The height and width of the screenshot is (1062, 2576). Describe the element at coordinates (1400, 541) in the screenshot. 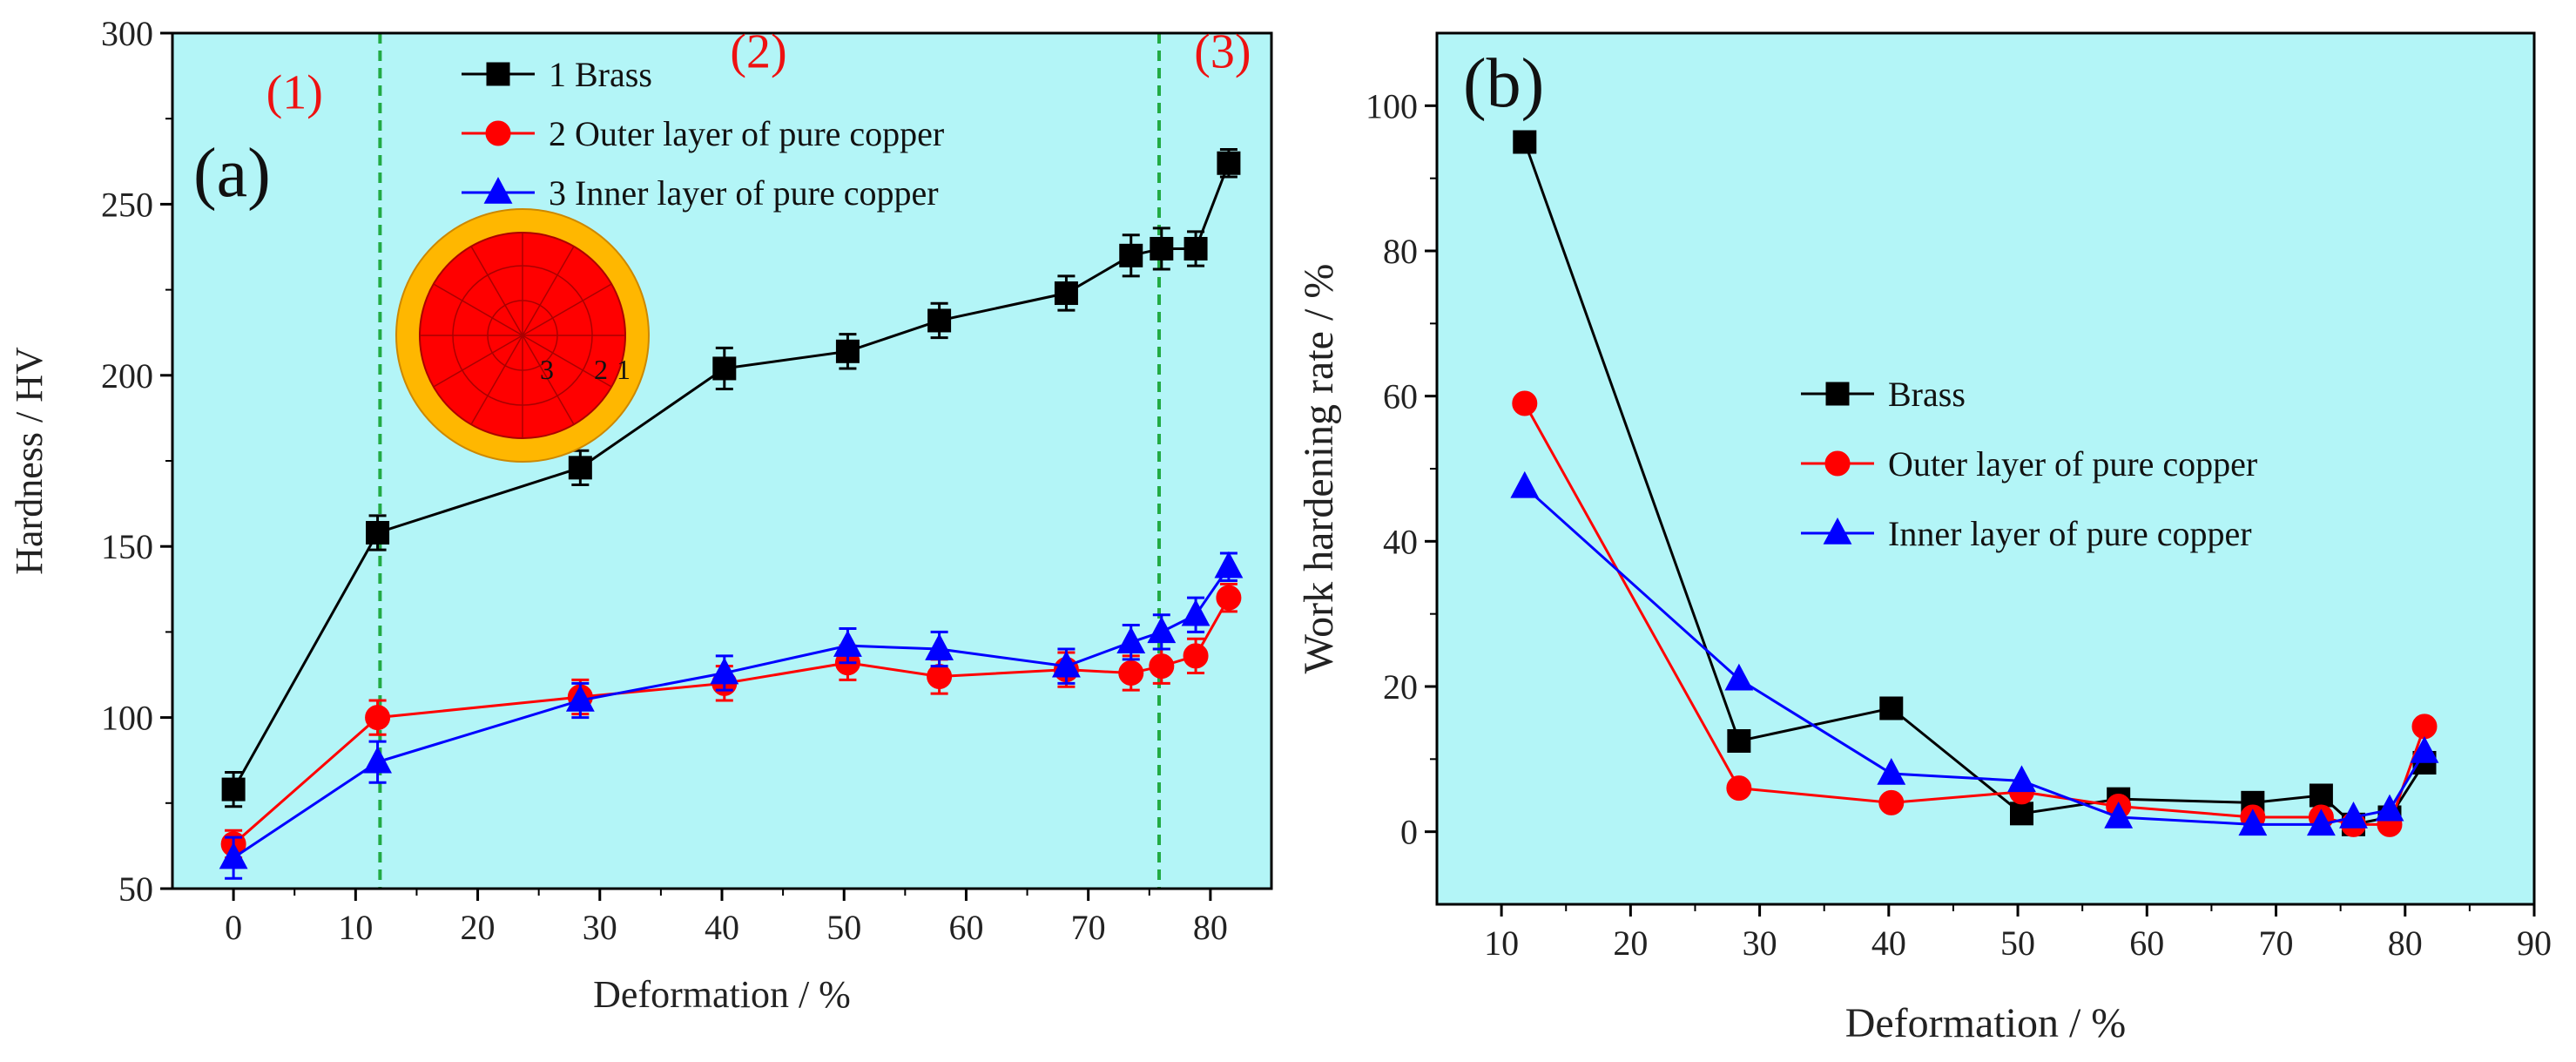

I see `y-tick-label: 40` at that location.